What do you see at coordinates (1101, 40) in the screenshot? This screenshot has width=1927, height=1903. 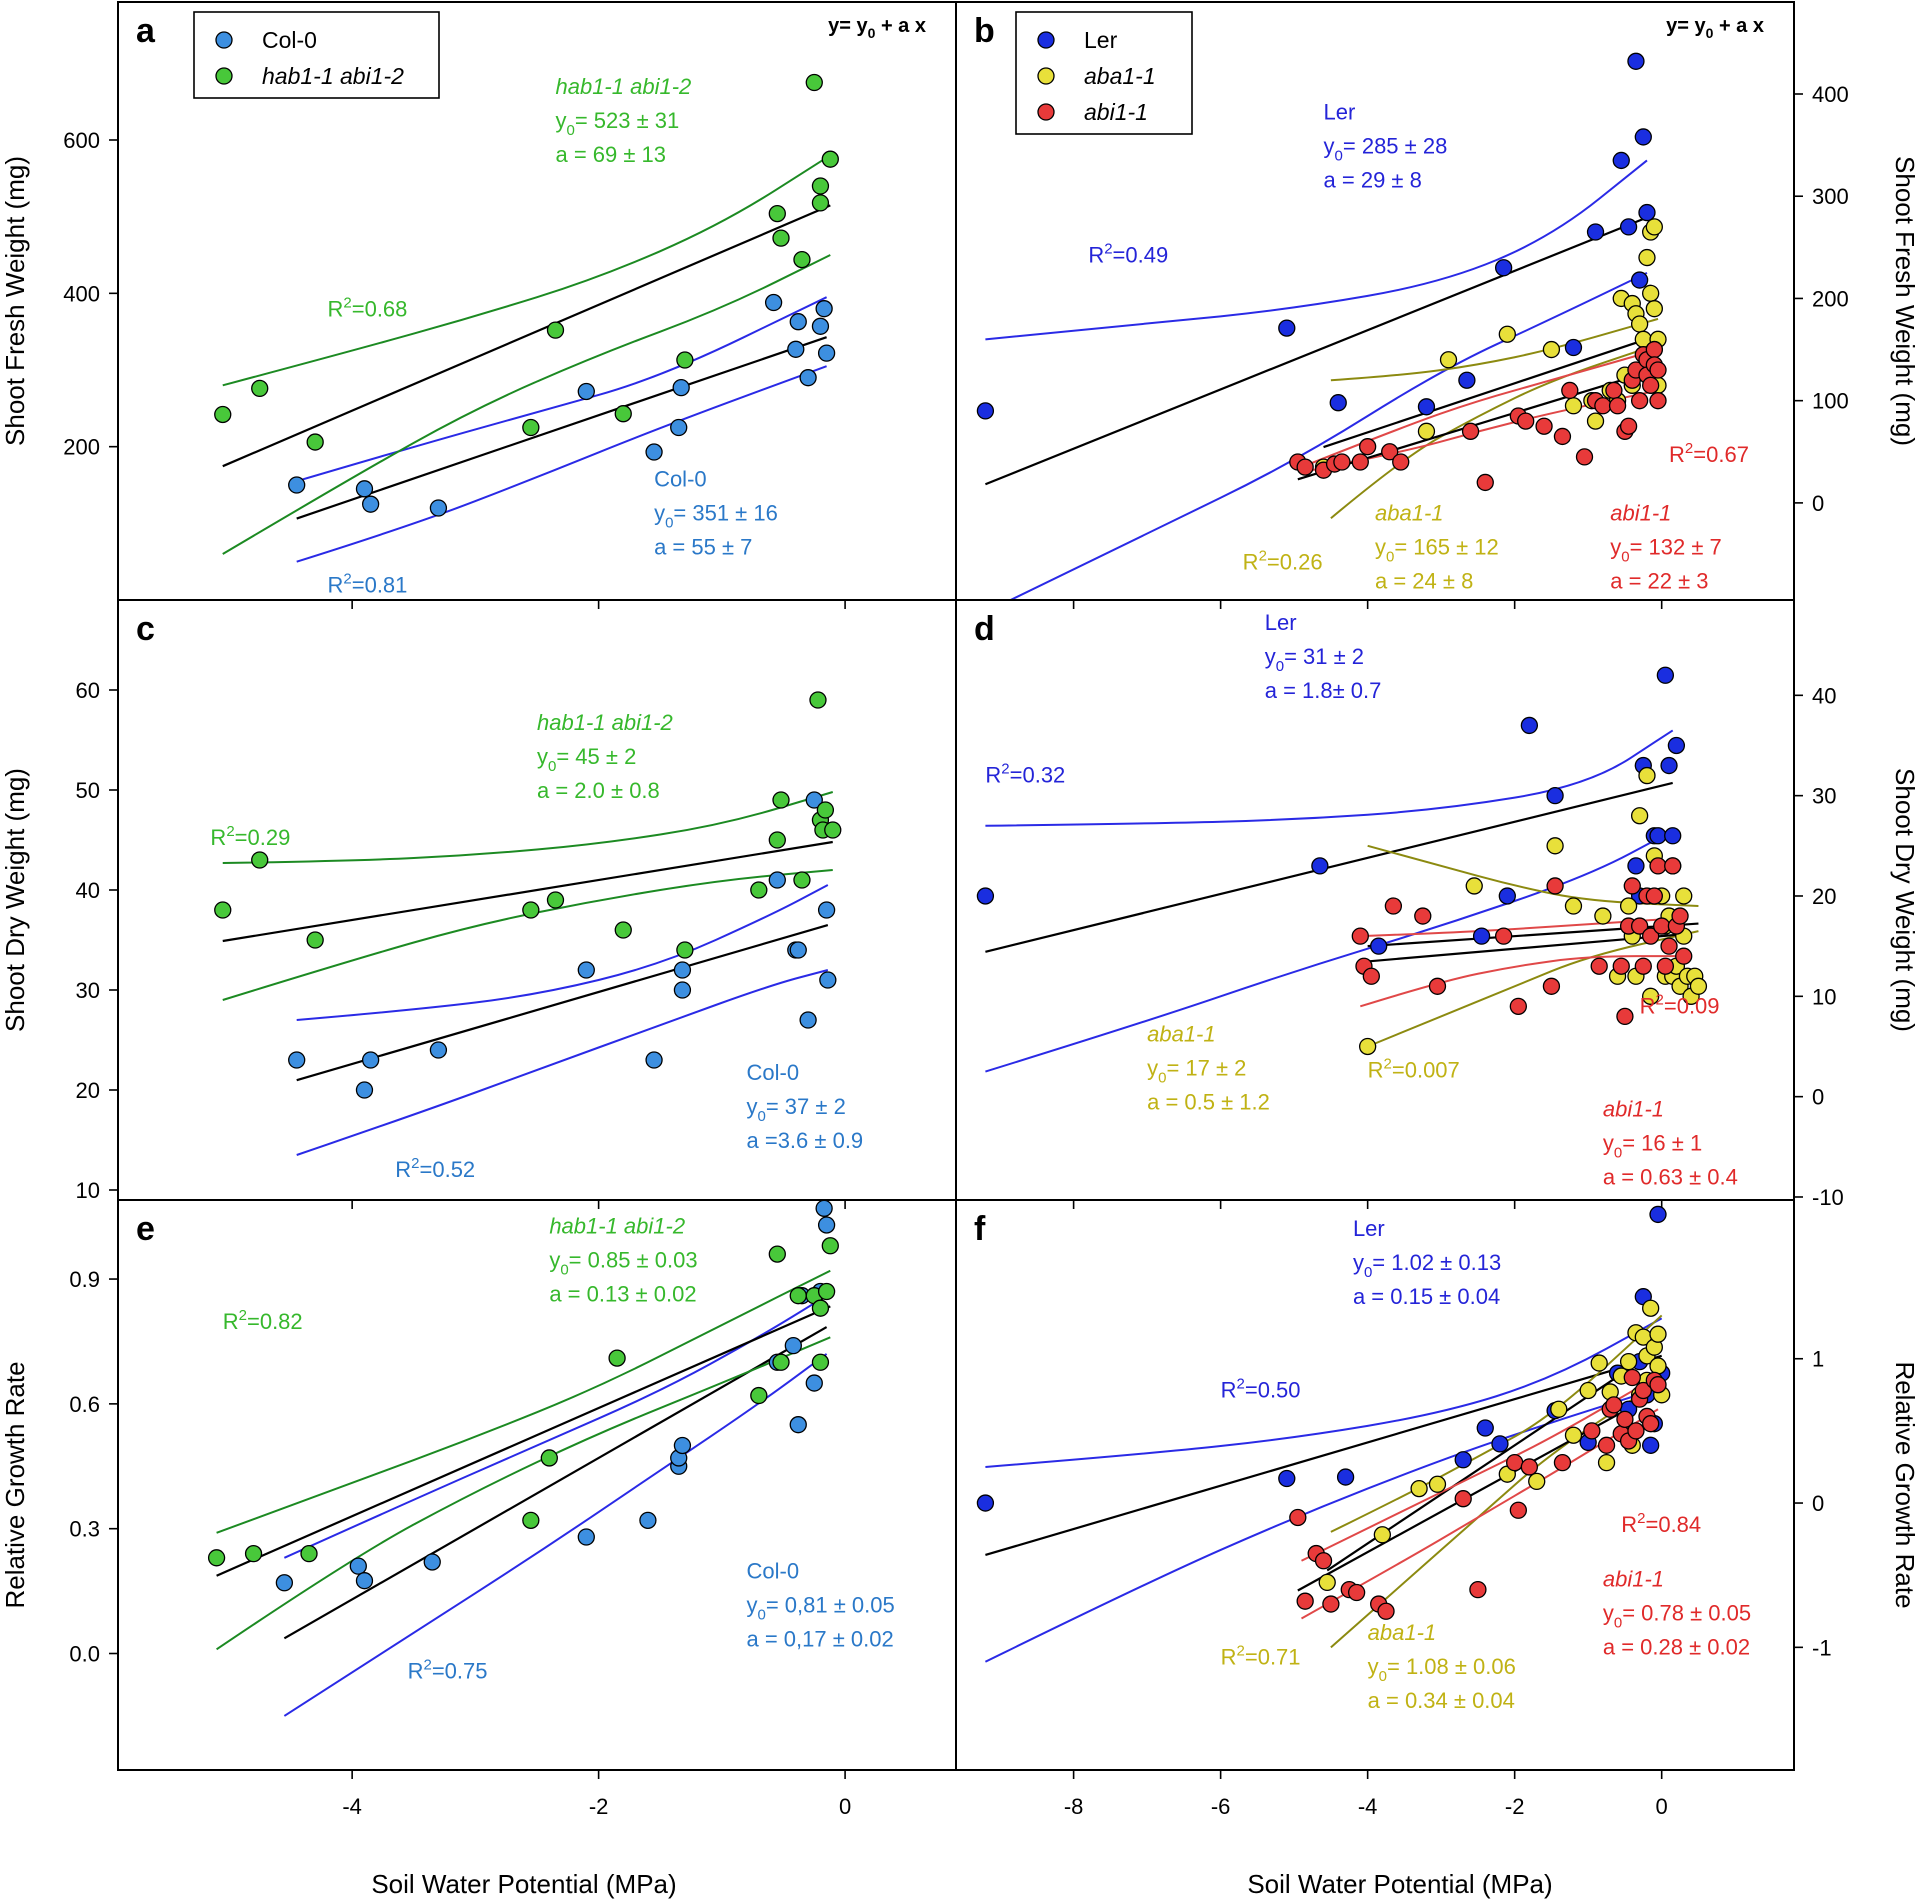 I see `legend-label: Ler` at bounding box center [1101, 40].